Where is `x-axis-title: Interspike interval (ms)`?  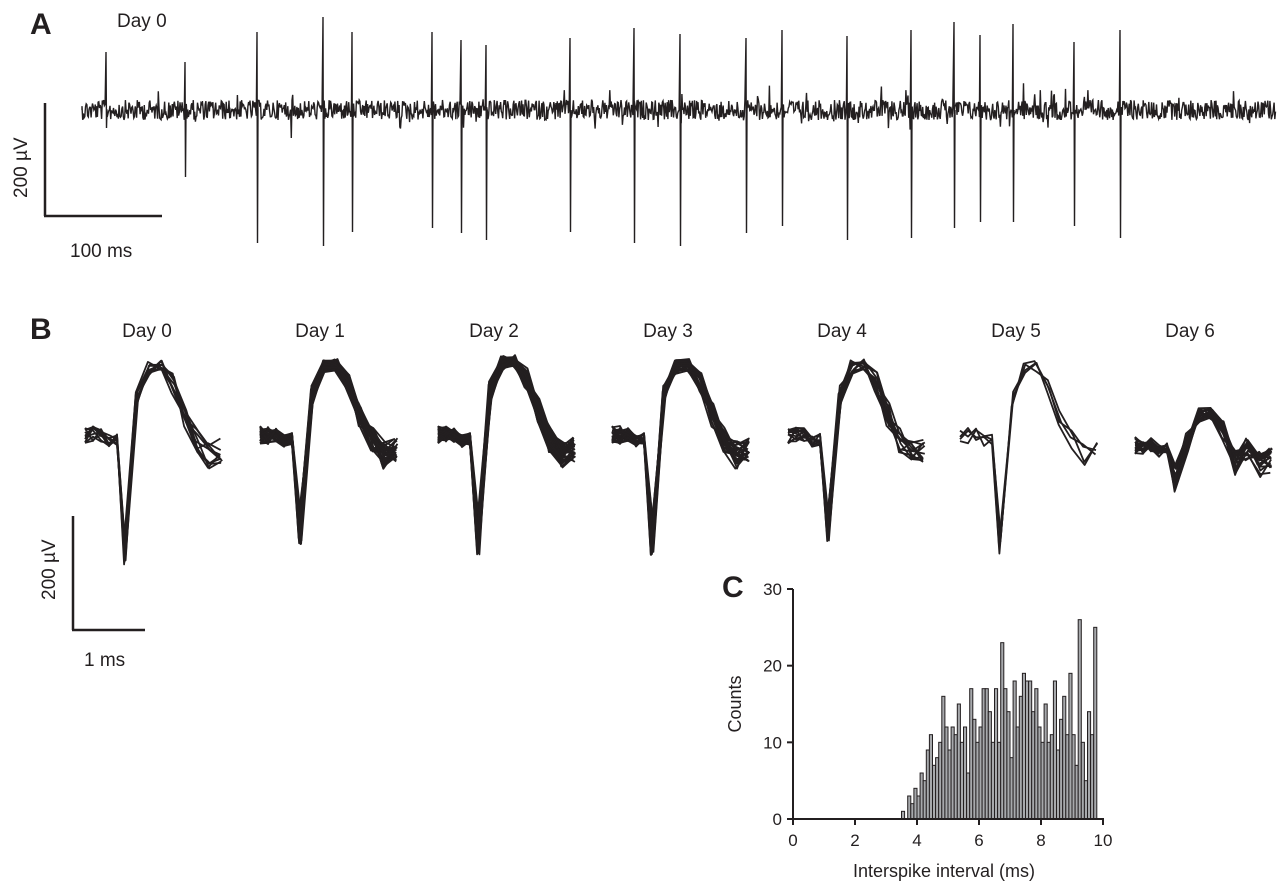 x-axis-title: Interspike interval (ms) is located at coordinates (944, 871).